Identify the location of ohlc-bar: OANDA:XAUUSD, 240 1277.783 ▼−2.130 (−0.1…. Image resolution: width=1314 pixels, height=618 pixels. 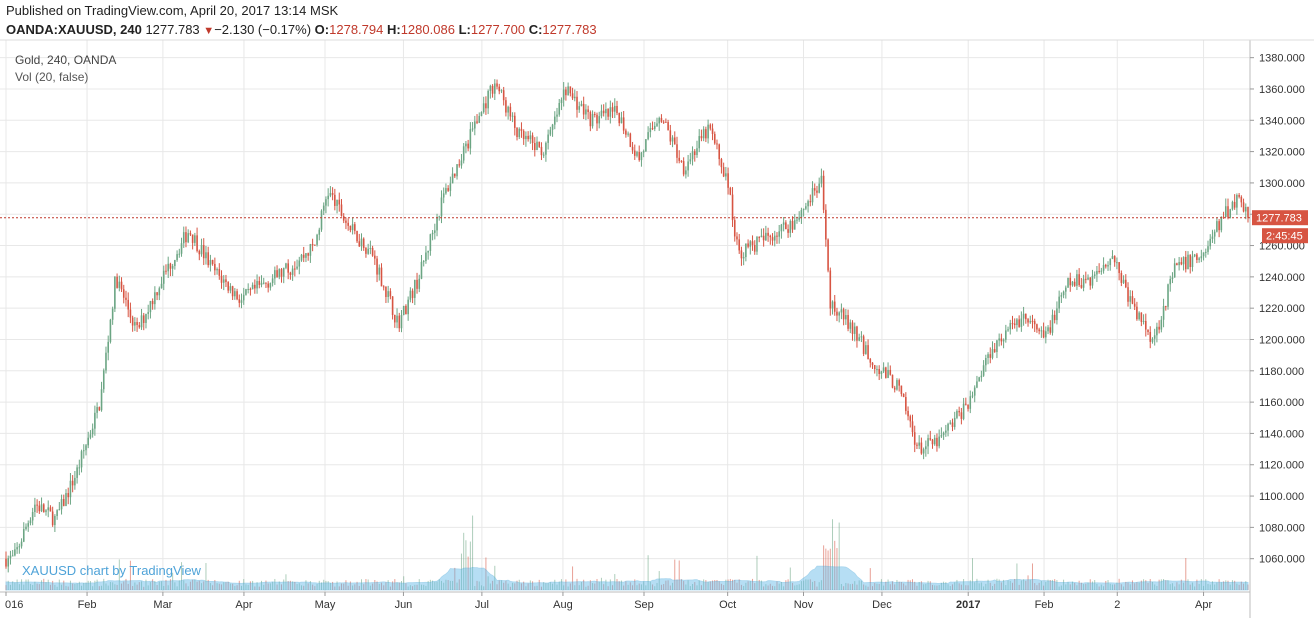
(301, 29).